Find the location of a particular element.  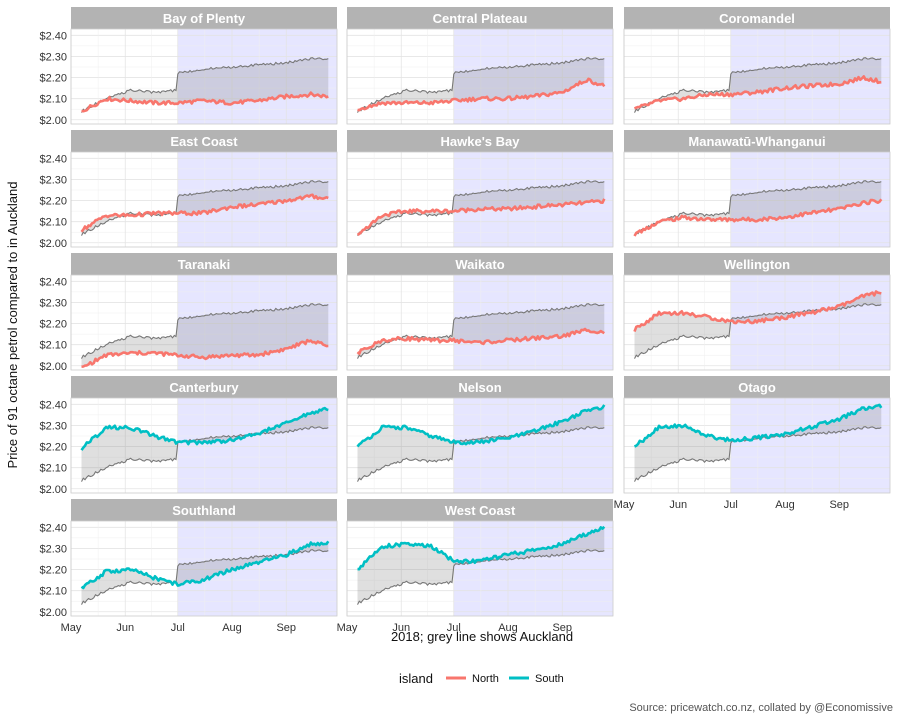

y-tick-label: $2.40 is located at coordinates (53, 528).